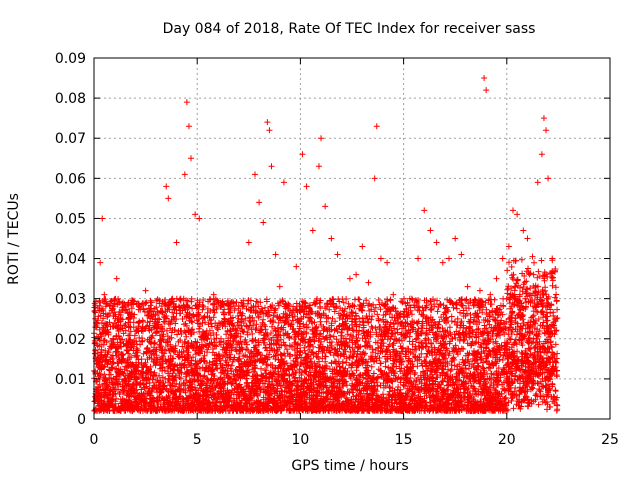 The height and width of the screenshot is (480, 640). What do you see at coordinates (70, 179) in the screenshot?
I see `y-tick-label: 0.06` at bounding box center [70, 179].